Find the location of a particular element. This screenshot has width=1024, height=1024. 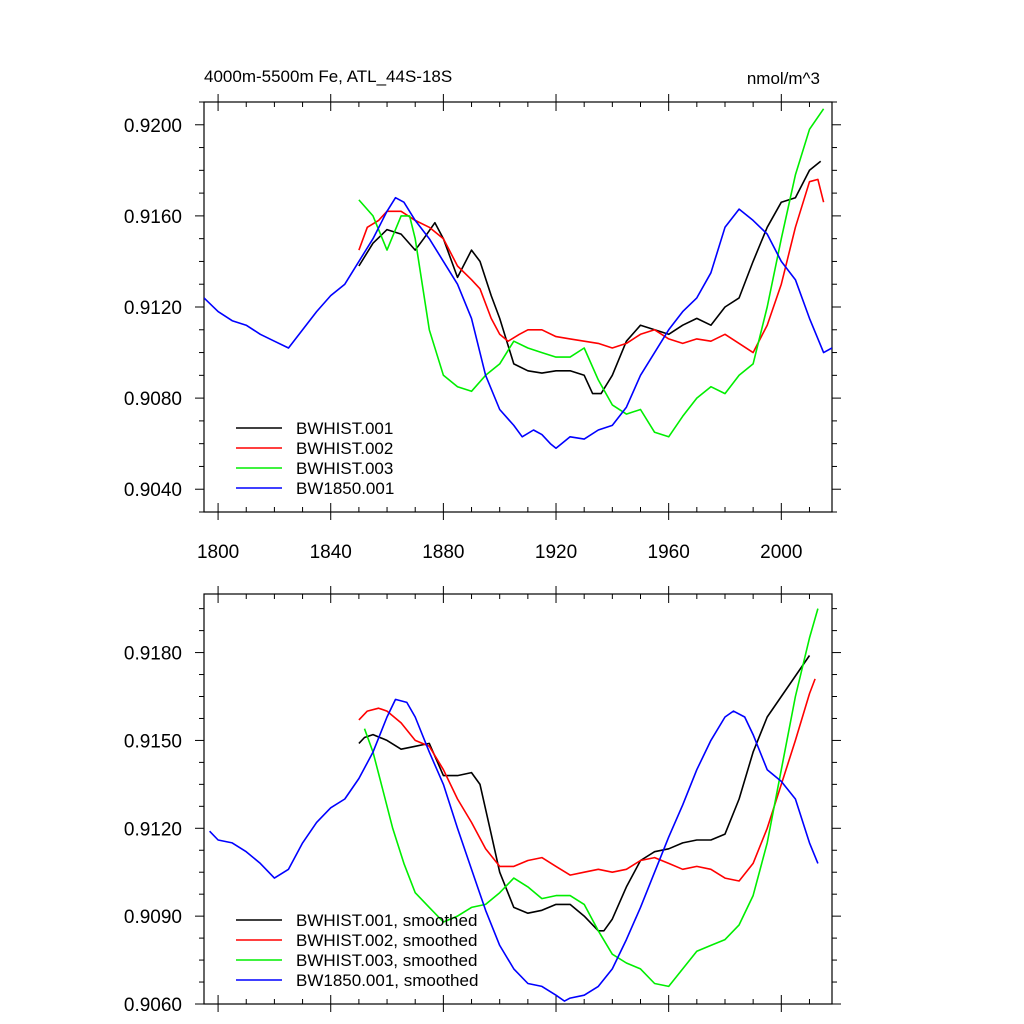

bottom-legend-label: BWHIST.002, smoothed is located at coordinates (386, 940).